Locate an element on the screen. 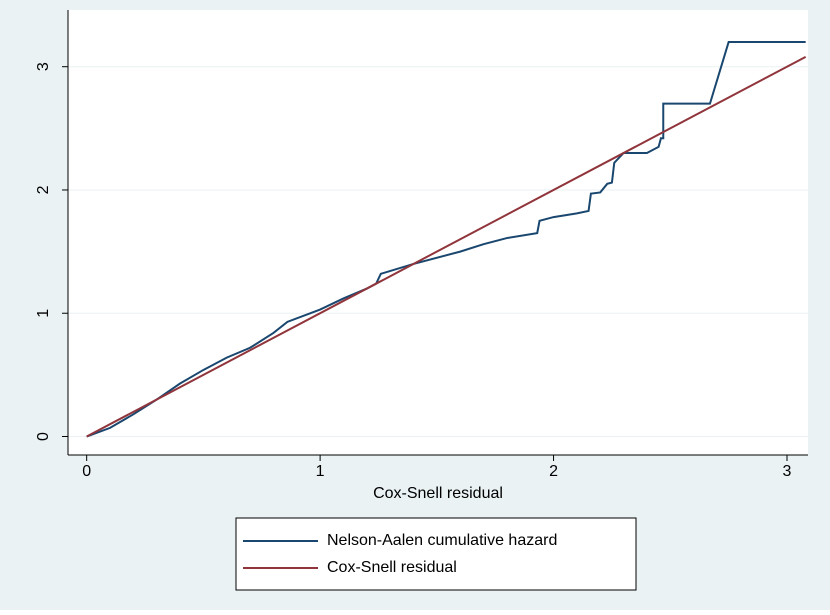  x-tick-label: 2 is located at coordinates (553, 471).